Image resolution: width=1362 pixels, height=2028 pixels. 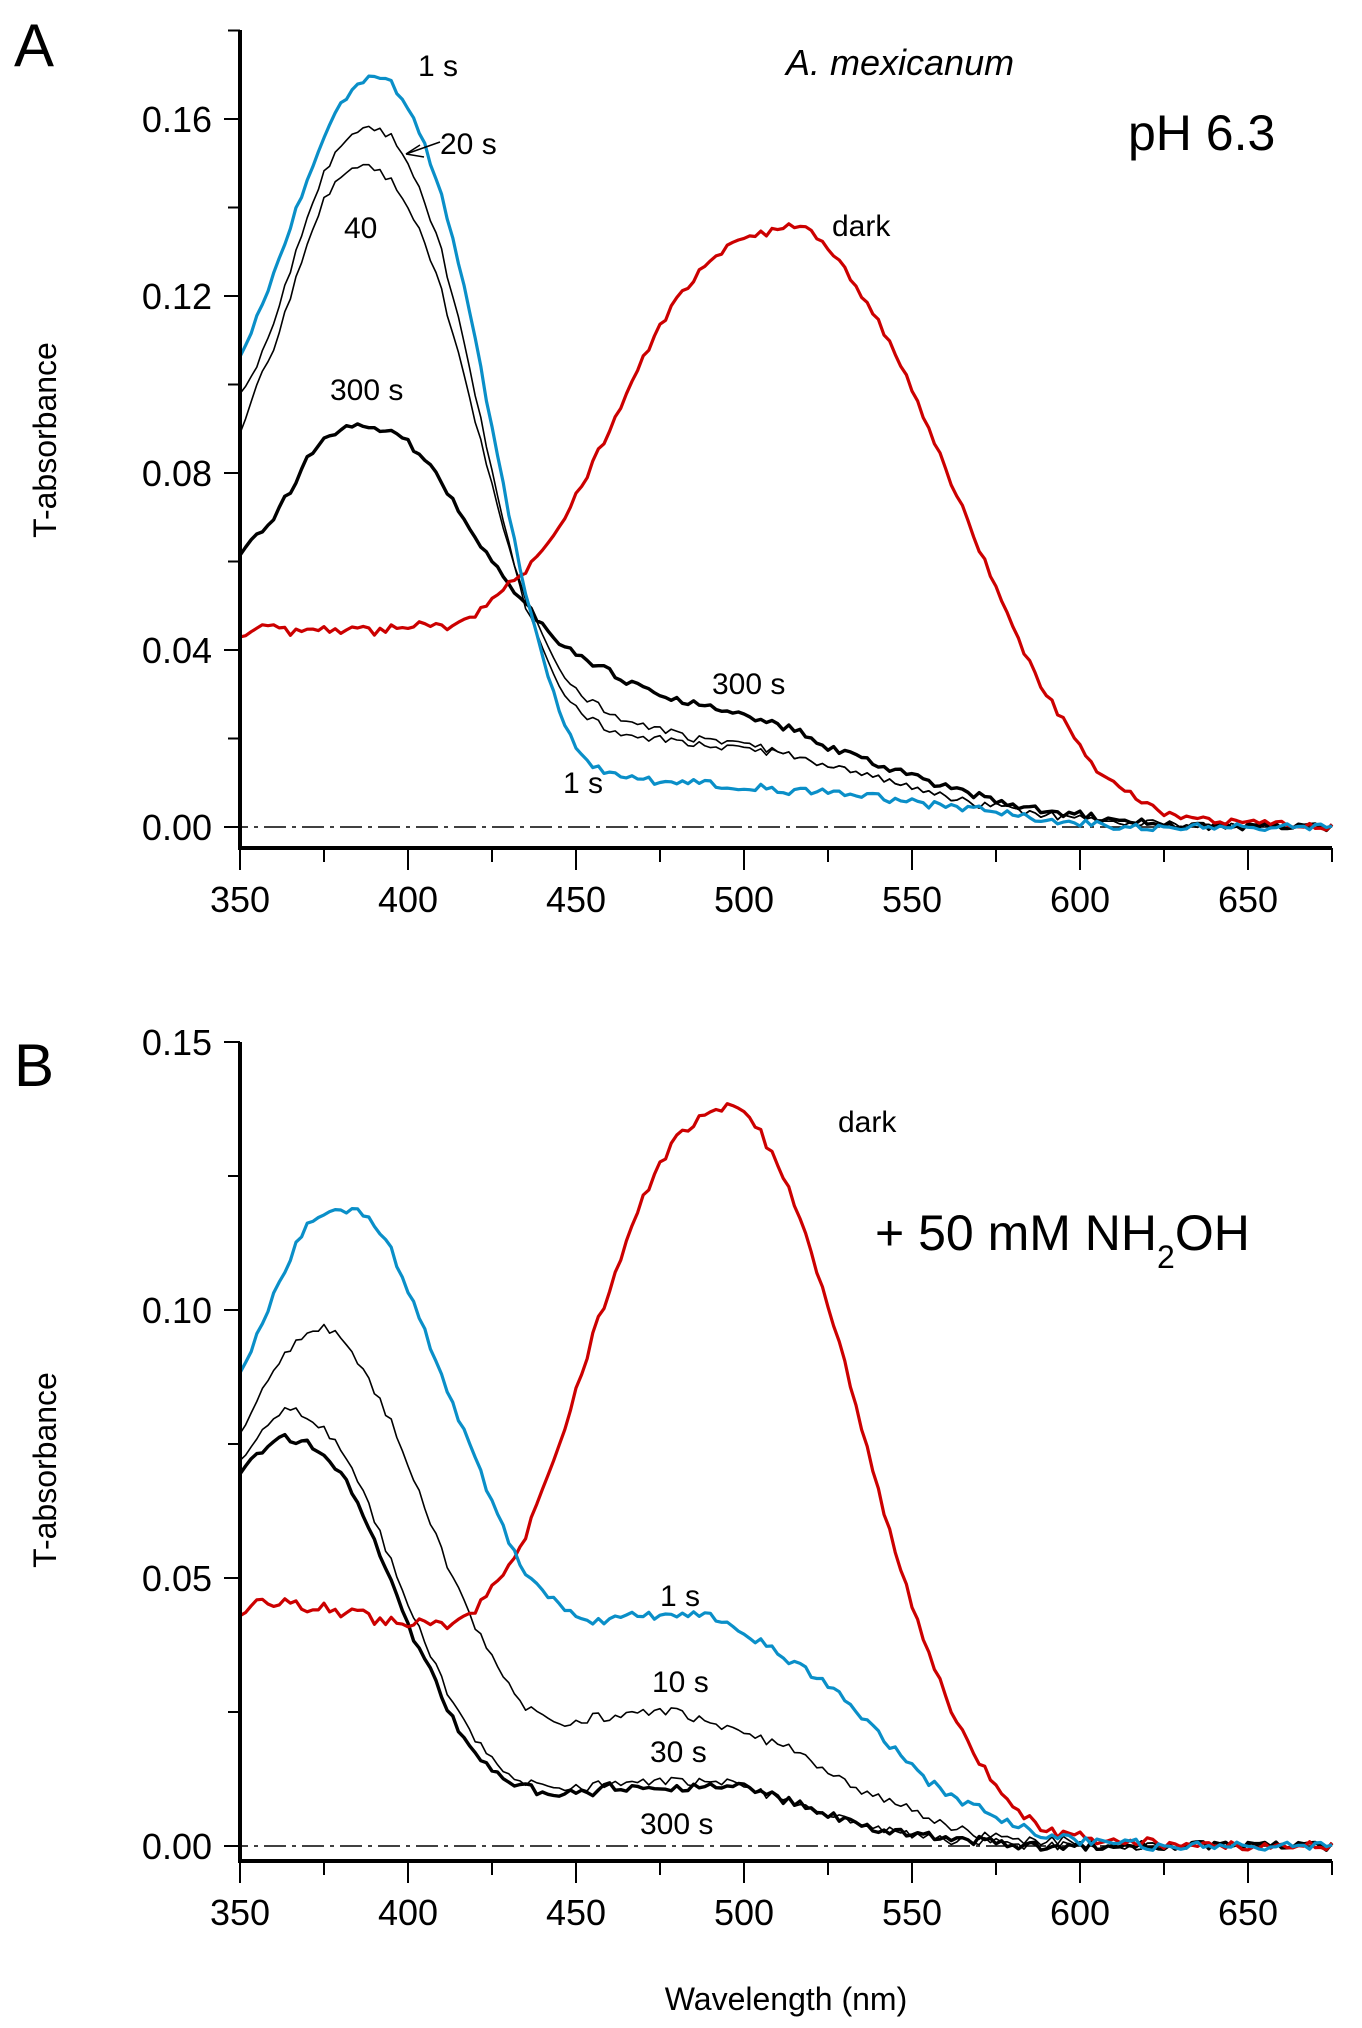 I want to click on nh2oh-subscript: 2, so click(x=1166, y=1257).